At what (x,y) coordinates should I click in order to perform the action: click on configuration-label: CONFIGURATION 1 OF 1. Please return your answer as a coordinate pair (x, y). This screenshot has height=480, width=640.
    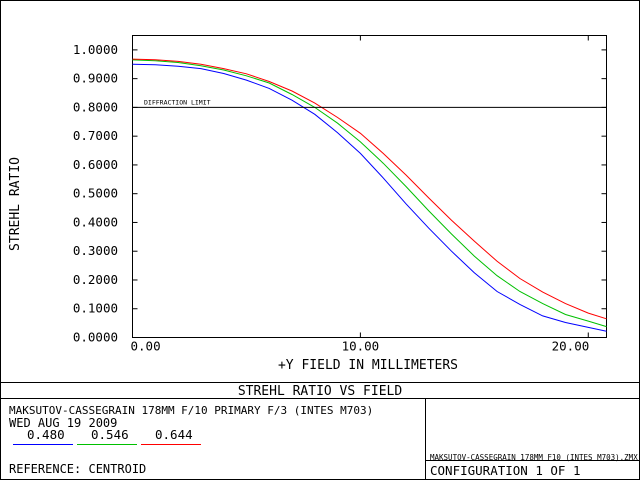
    Looking at the image, I should click on (505, 470).